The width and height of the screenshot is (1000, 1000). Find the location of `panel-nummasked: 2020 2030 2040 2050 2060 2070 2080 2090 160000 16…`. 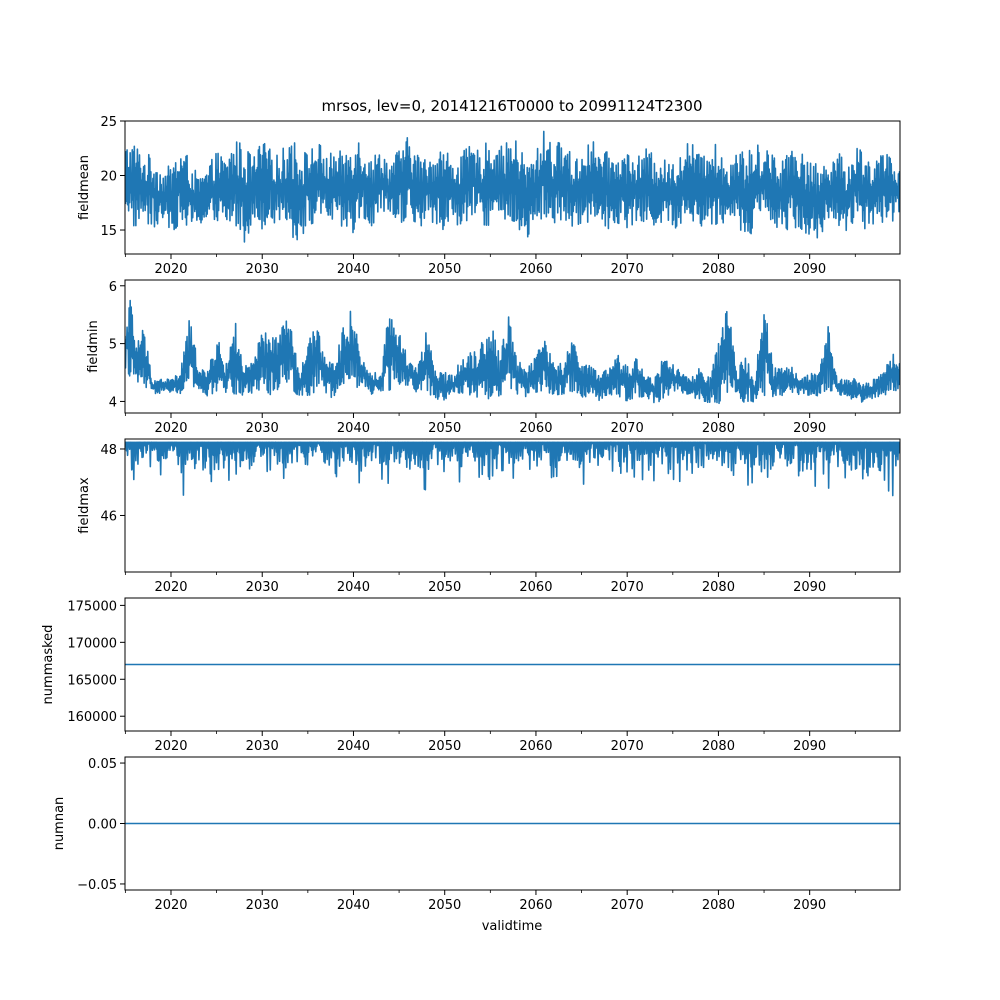

panel-nummasked: 2020 2030 2040 2050 2060 2070 2080 2090 160000 16… is located at coordinates (471, 675).